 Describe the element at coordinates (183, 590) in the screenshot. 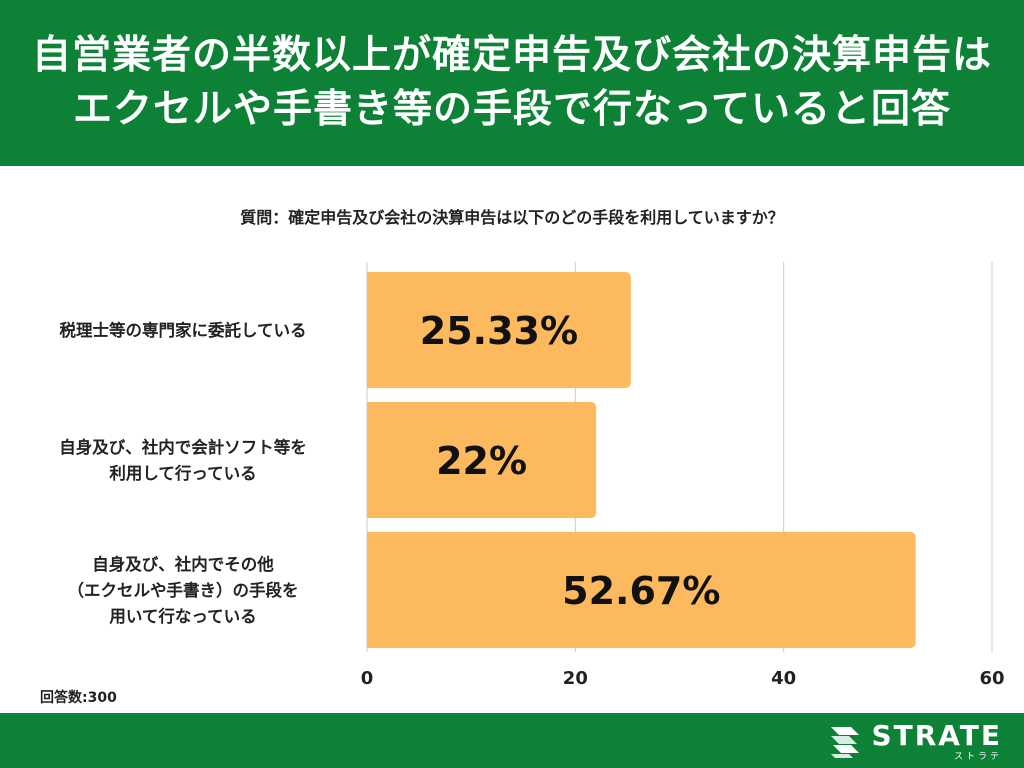

I see `category-label-3-line-2: （エクセルや手書き）の手段を` at that location.